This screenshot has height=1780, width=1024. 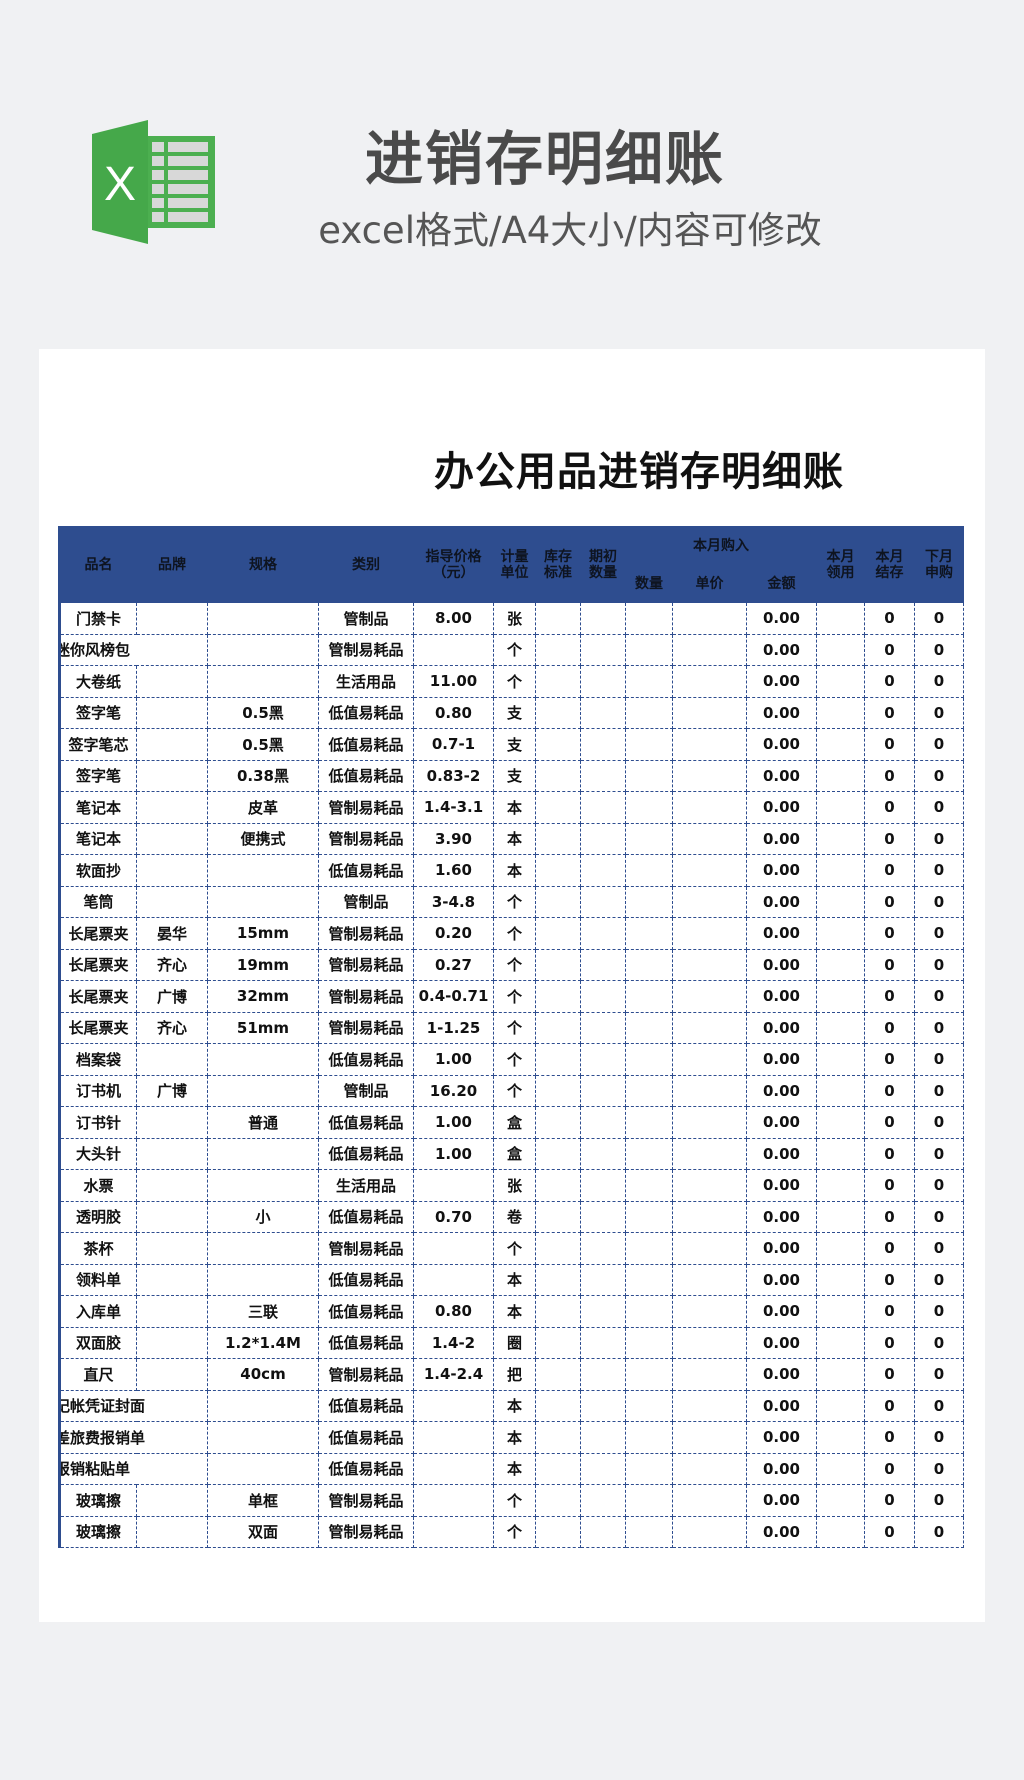 What do you see at coordinates (98, 618) in the screenshot?
I see `cell-name: 门禁卡` at bounding box center [98, 618].